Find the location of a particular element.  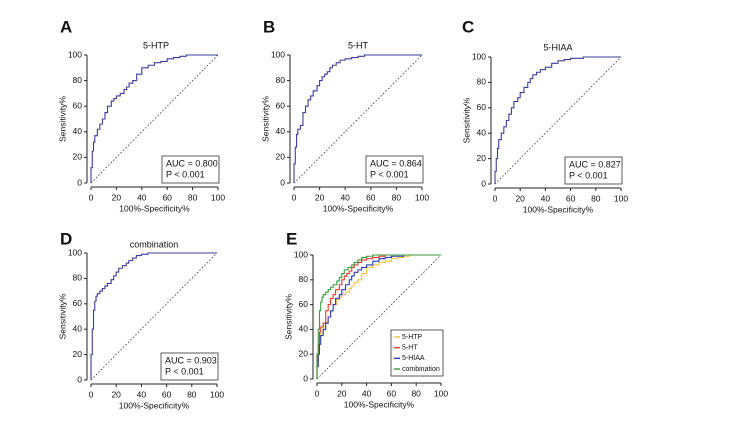

auc-value-label: AUC = 0.800 is located at coordinates (192, 163).